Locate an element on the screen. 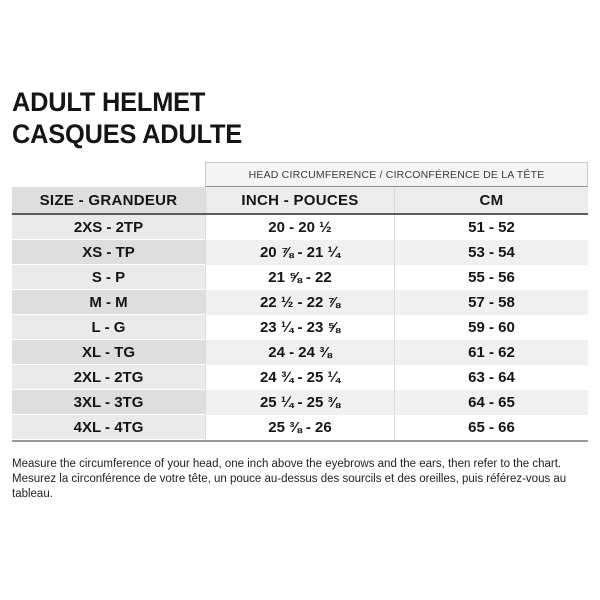  table-row: XS - TP 20 ⅞ - 21 ¼ 53 - 54 is located at coordinates (300, 252).